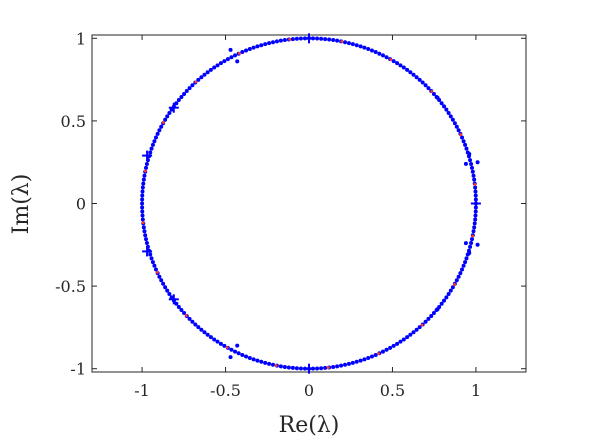 The width and height of the screenshot is (589, 447). Describe the element at coordinates (309, 425) in the screenshot. I see `x-axis-label: Re(λ)` at that location.